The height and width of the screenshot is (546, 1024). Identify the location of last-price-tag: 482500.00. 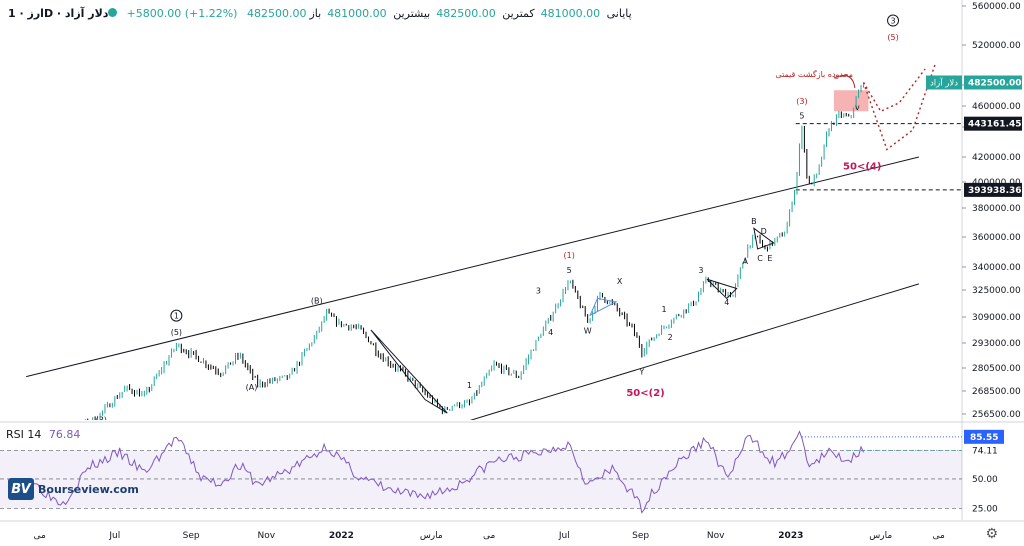
(995, 84).